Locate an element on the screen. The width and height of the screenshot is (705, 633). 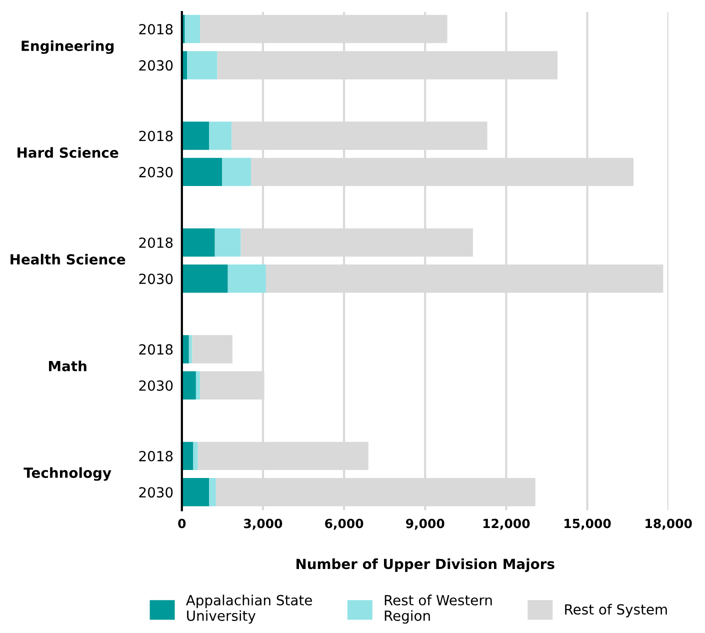
text: Math is located at coordinates (67, 366).